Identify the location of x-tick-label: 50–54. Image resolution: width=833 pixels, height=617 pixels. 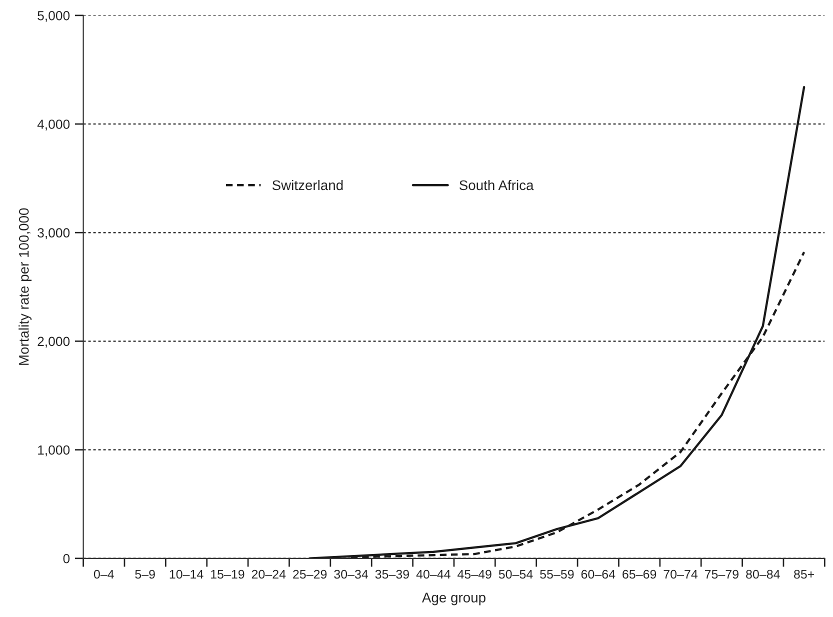
(515, 574).